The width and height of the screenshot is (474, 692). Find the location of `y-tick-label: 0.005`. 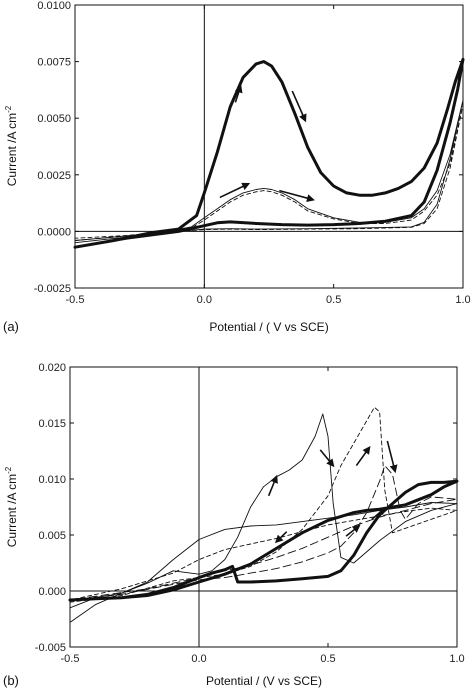

y-tick-label: 0.005 is located at coordinates (52, 536).